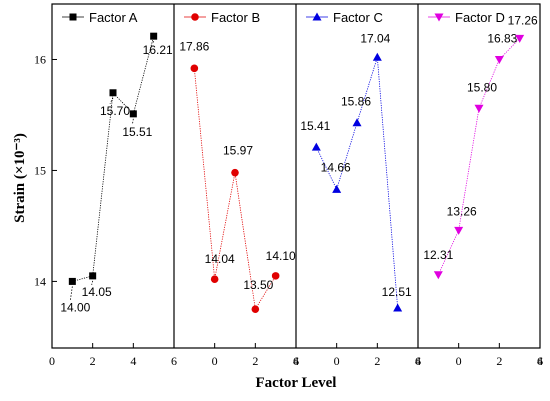 Image resolution: width=550 pixels, height=401 pixels. What do you see at coordinates (397, 292) in the screenshot?
I see `data-label: 12.51` at bounding box center [397, 292].